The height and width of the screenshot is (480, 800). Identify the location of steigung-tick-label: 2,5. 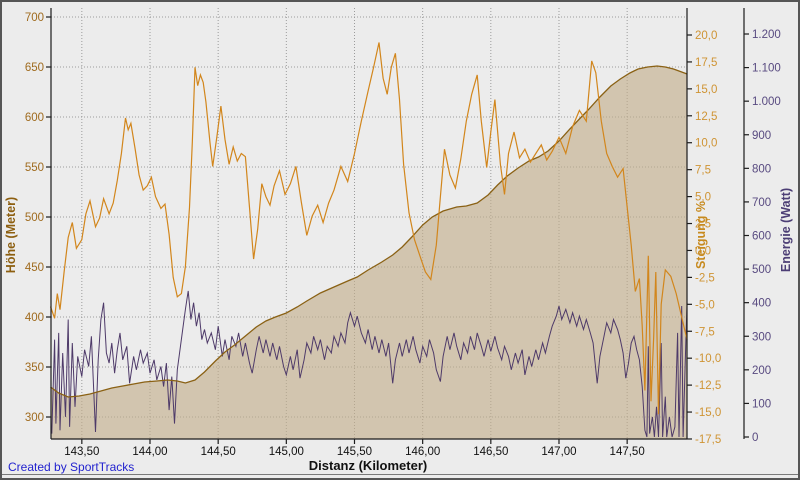
(703, 225).